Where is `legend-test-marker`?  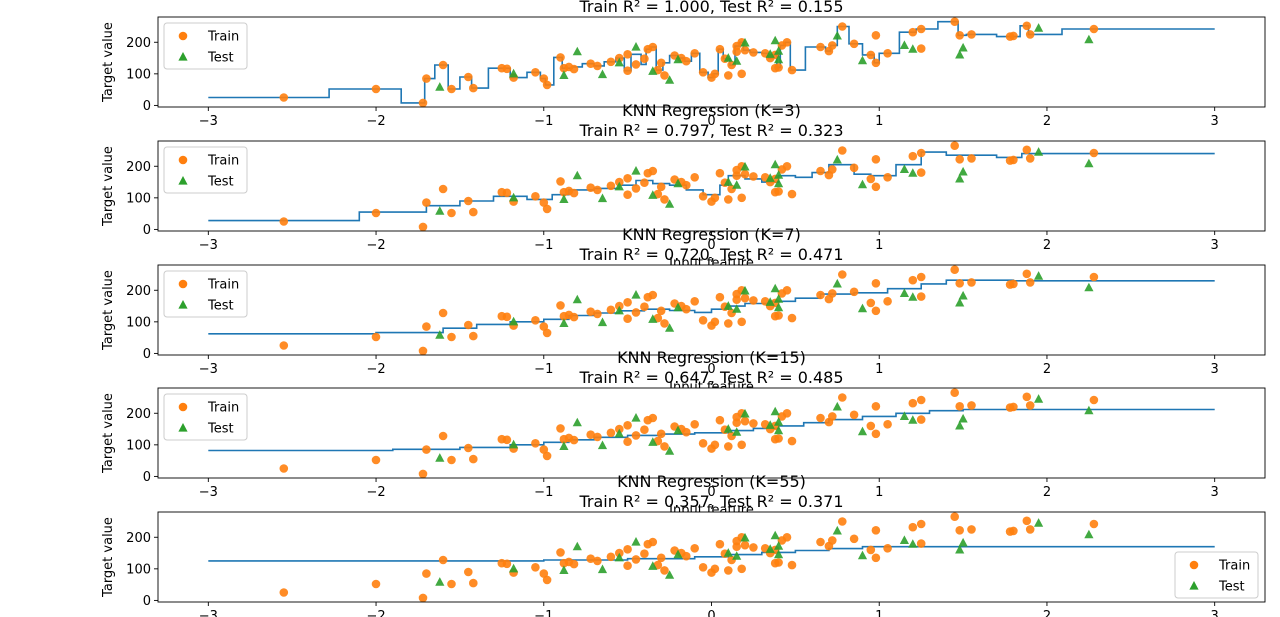
legend-test-marker is located at coordinates (183, 427).